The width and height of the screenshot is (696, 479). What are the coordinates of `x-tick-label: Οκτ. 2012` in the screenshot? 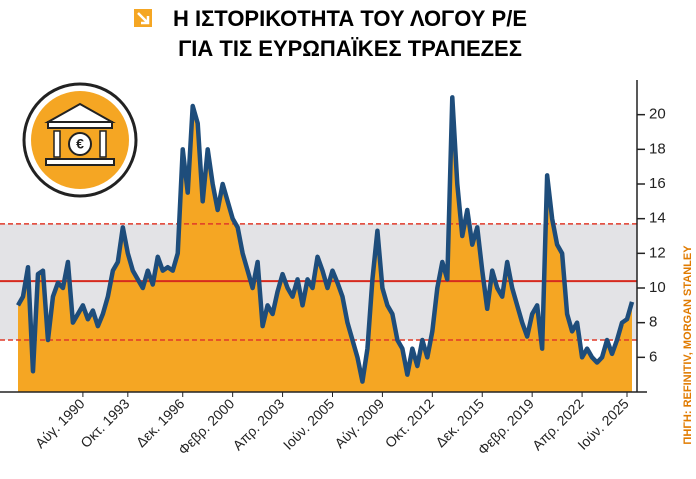 It's located at (410, 423).